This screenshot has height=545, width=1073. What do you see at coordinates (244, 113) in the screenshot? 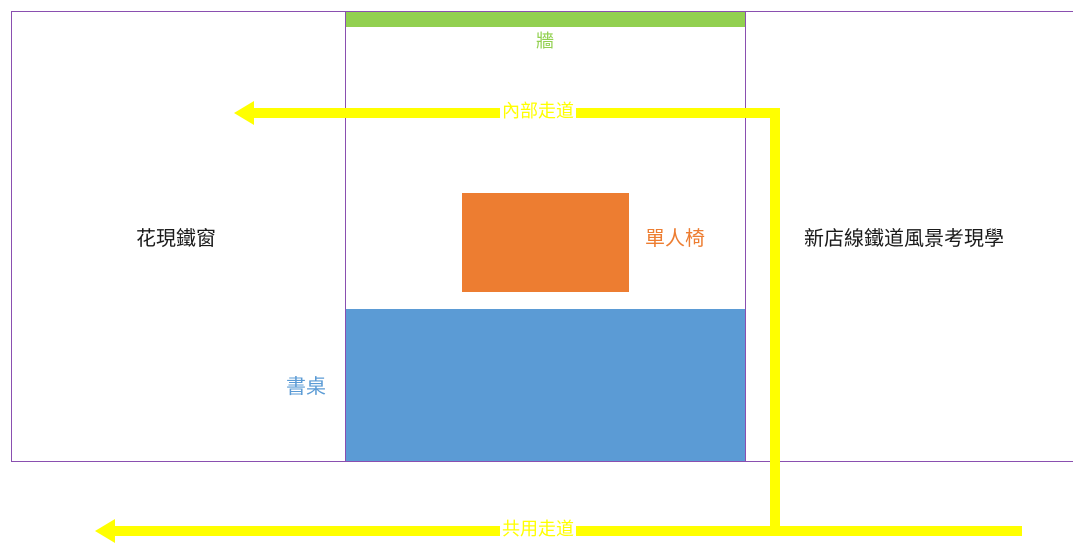
I see `internal-walkway-arrowhead` at bounding box center [244, 113].